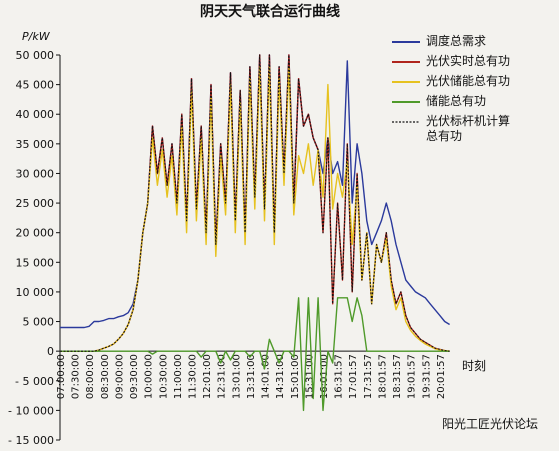  What do you see at coordinates (368, 376) in the screenshot?
I see `x-tick-label: 17:31:57` at bounding box center [368, 376].